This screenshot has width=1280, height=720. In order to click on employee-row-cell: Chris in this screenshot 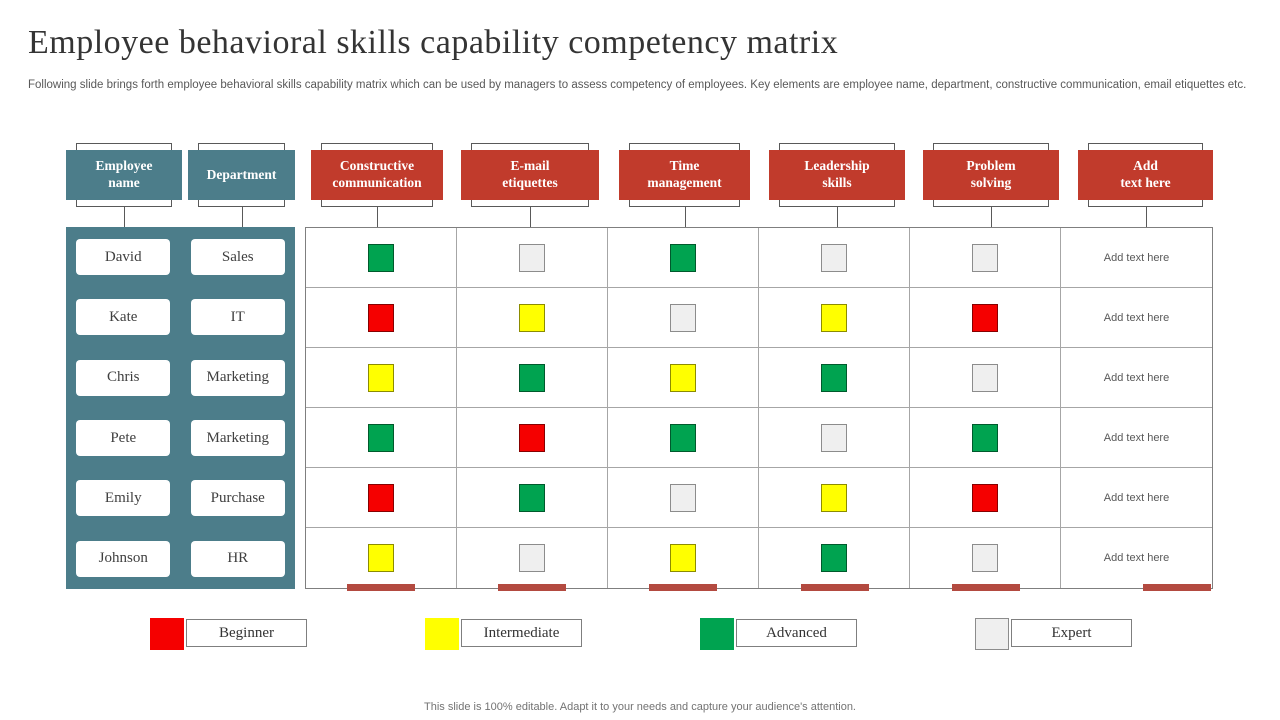, I will do `click(123, 378)`.